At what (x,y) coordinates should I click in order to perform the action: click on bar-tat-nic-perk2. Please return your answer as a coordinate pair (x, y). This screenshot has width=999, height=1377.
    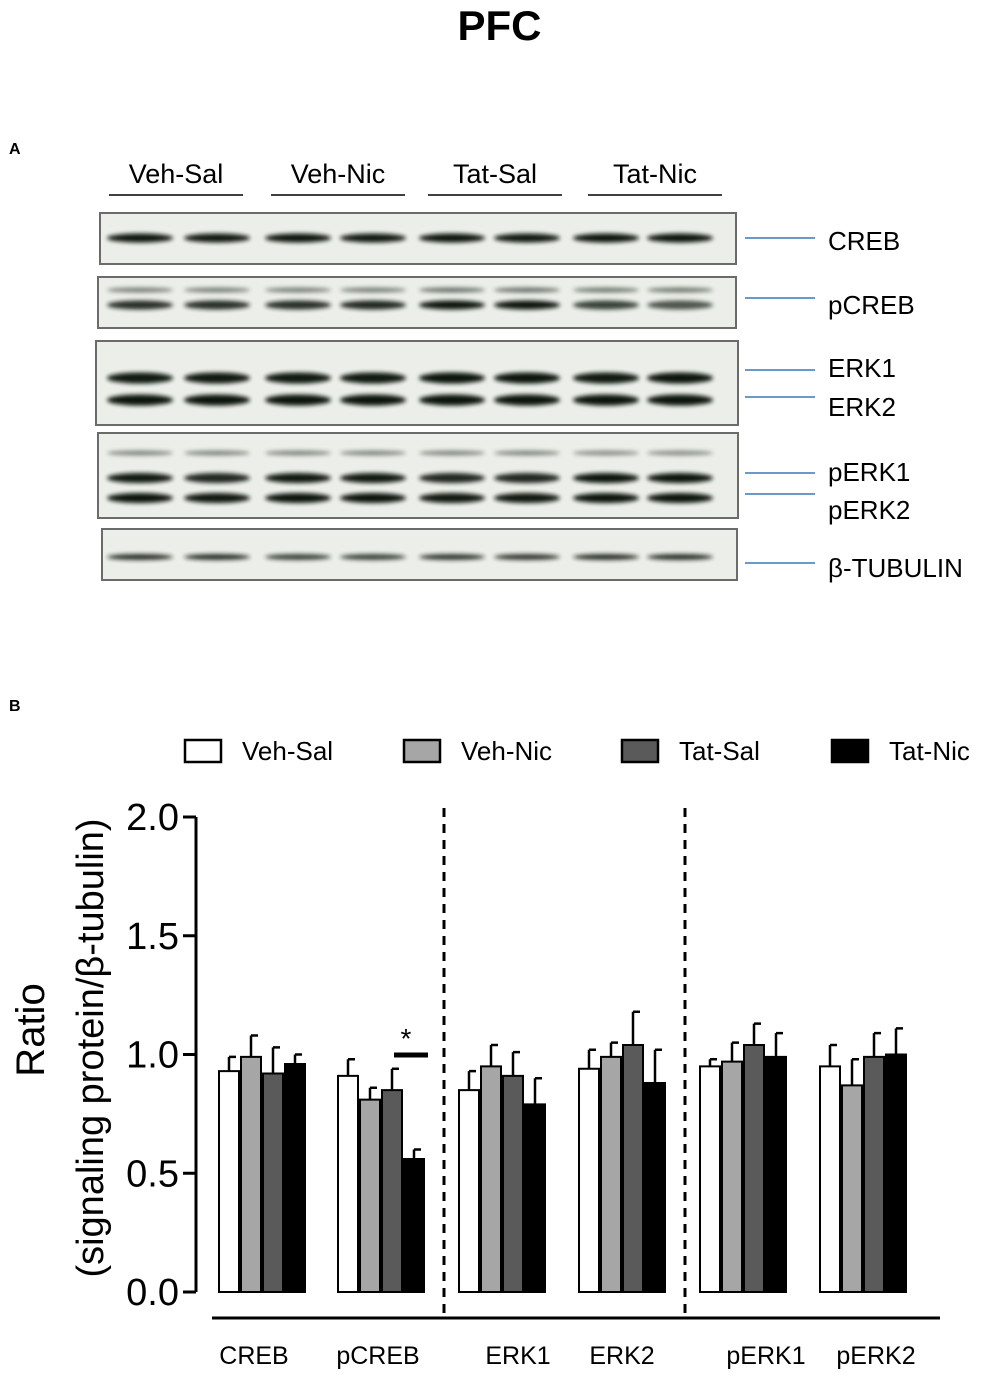
    Looking at the image, I should click on (896, 1173).